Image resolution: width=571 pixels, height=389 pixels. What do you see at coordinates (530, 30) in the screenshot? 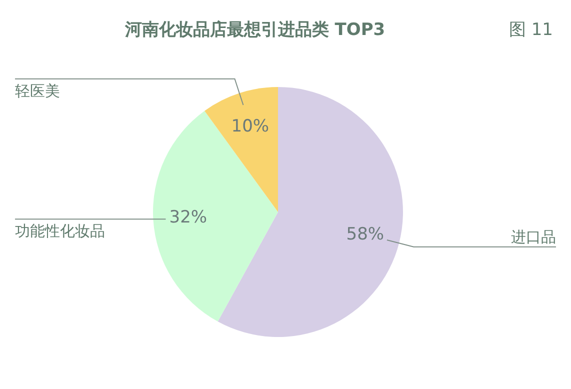
I see `caption: 图 11` at bounding box center [530, 30].